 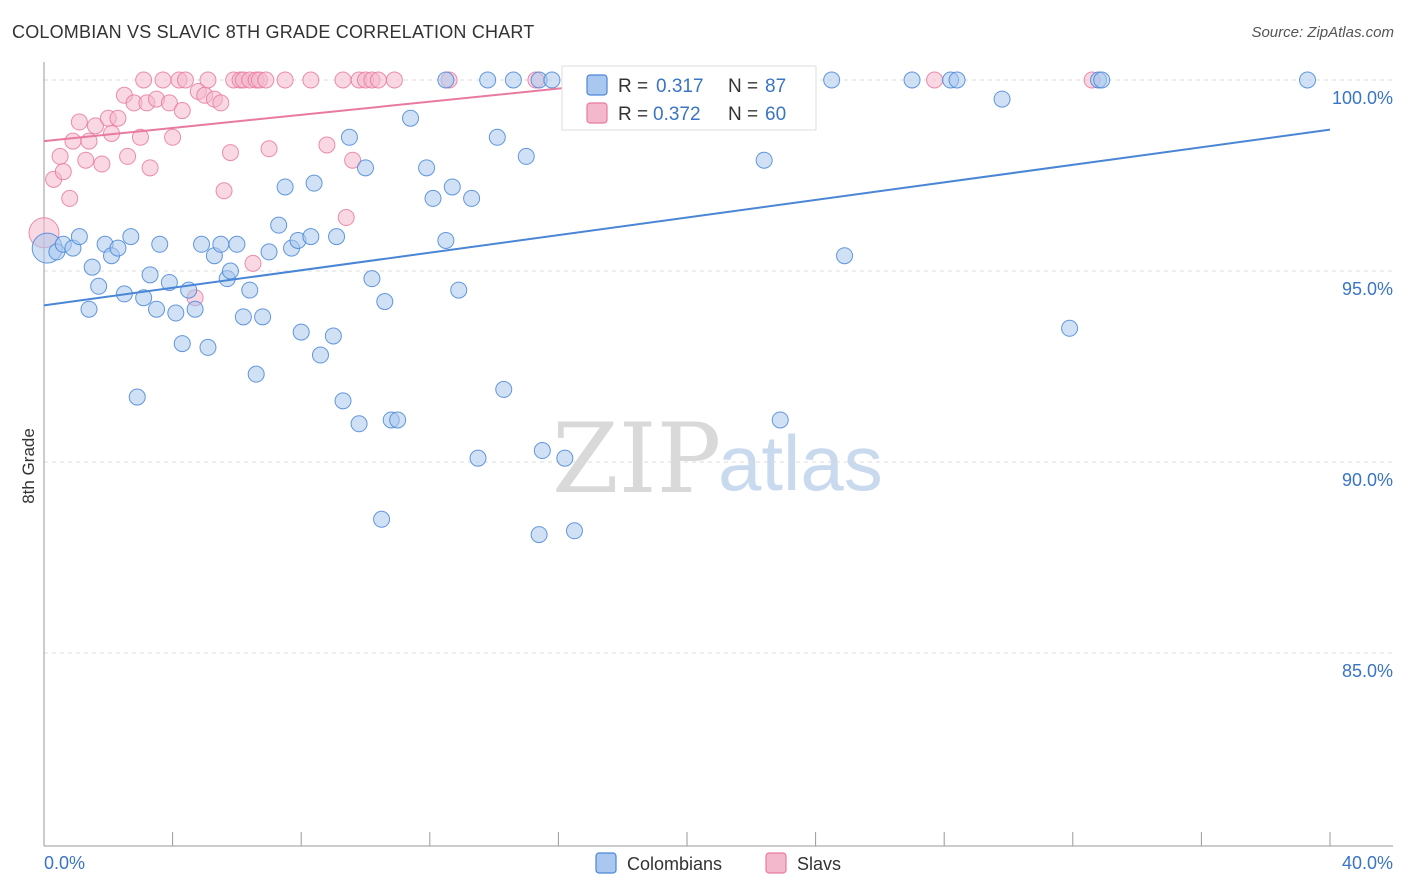 What do you see at coordinates (1322, 32) in the screenshot?
I see `source-label: Source: ZipAtlas.com` at bounding box center [1322, 32].